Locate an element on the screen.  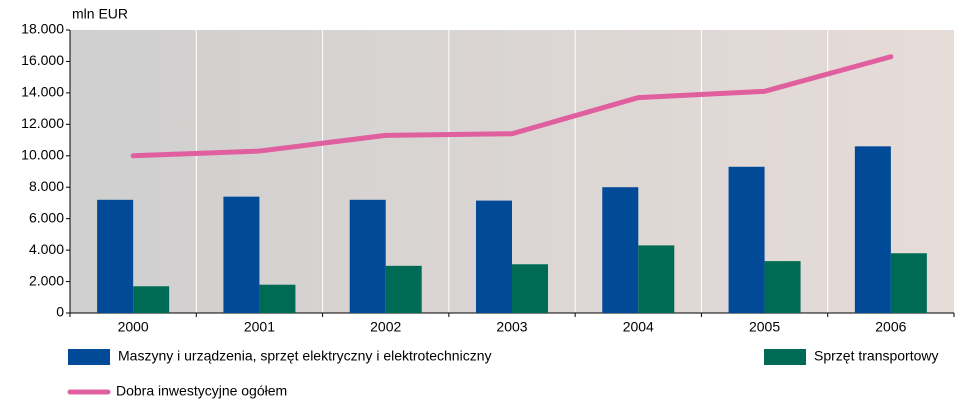
y-tick-label: 0 is located at coordinates (60, 312).